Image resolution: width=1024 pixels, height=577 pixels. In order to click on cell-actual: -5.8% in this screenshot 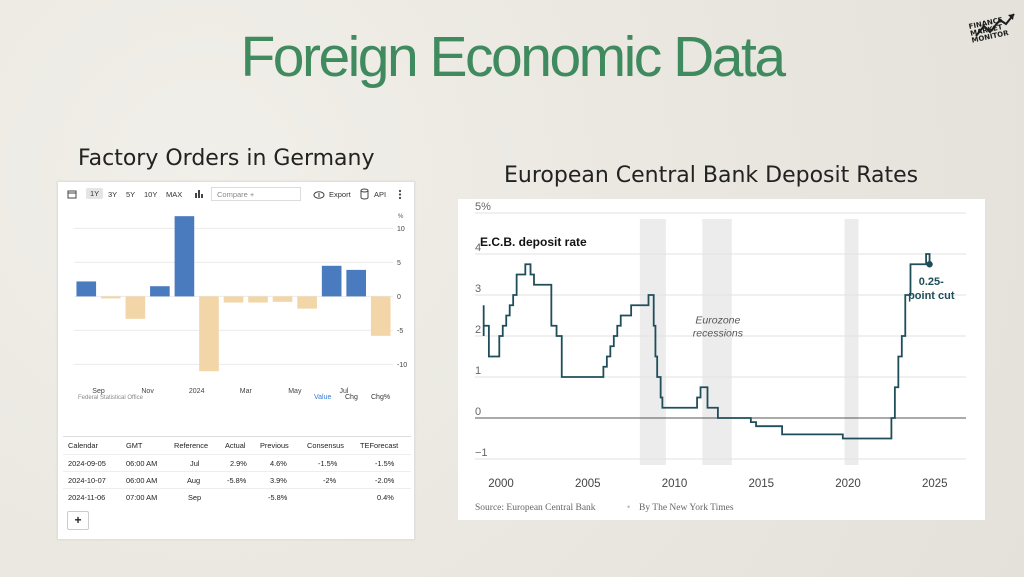, I will do `click(237, 480)`.